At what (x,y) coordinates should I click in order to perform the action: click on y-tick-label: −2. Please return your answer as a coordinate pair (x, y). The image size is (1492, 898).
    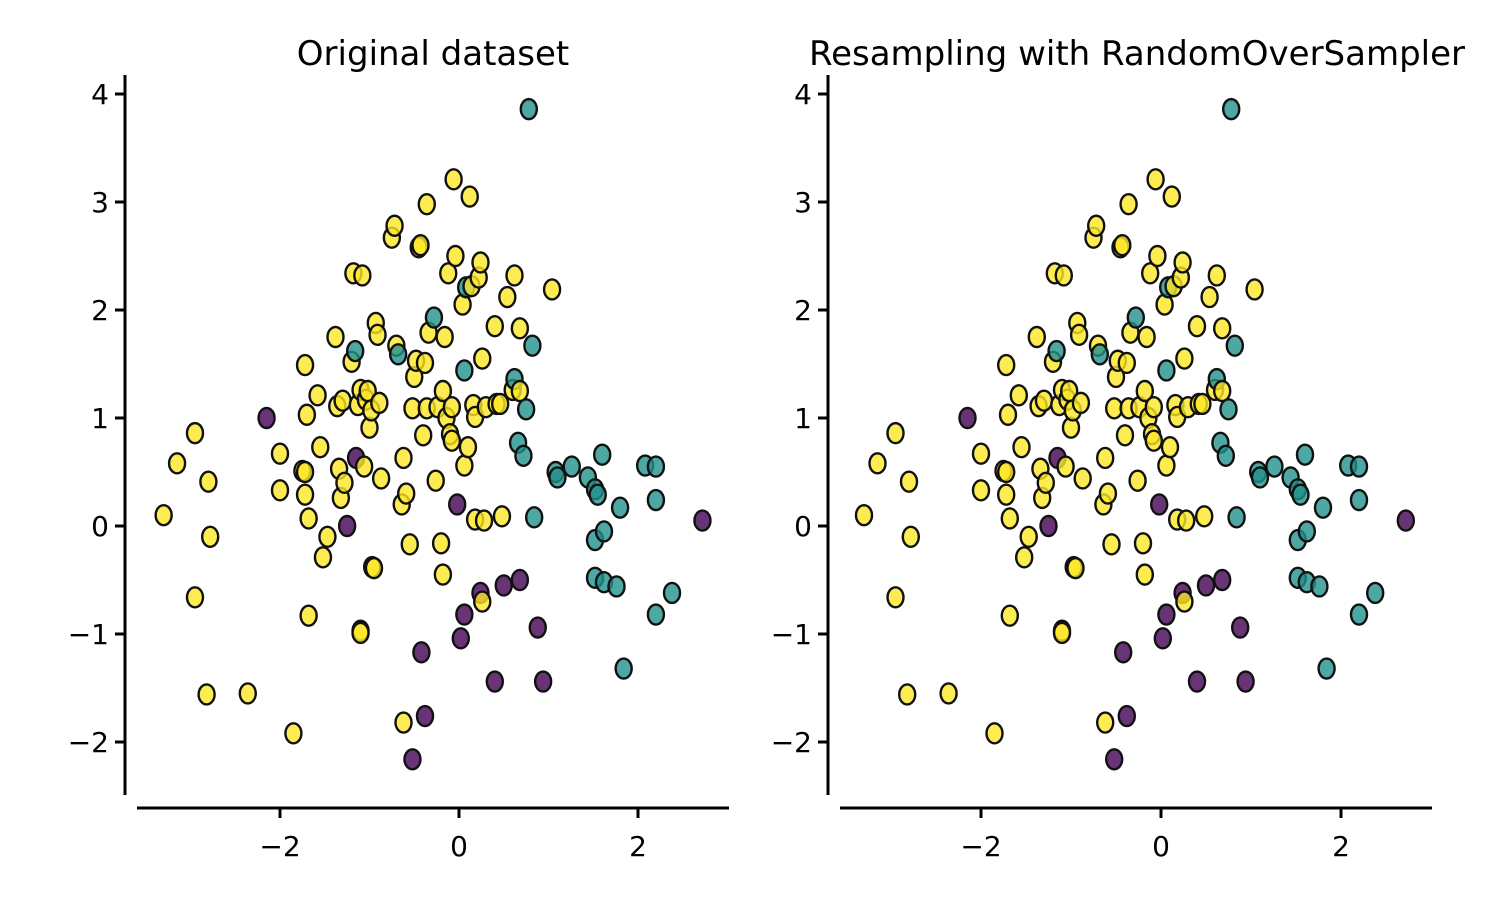
    Looking at the image, I should click on (88, 742).